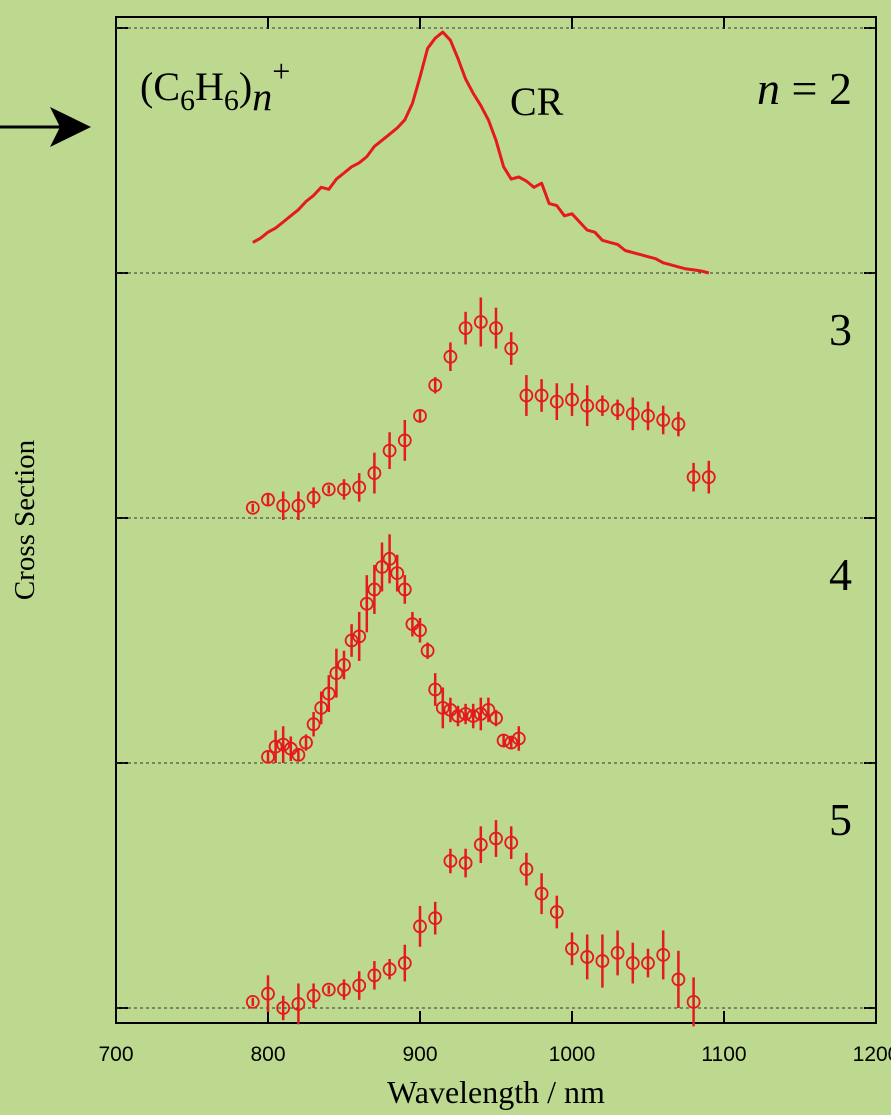 The height and width of the screenshot is (1115, 891). I want to click on x-tick-label: 700, so click(115, 1054).